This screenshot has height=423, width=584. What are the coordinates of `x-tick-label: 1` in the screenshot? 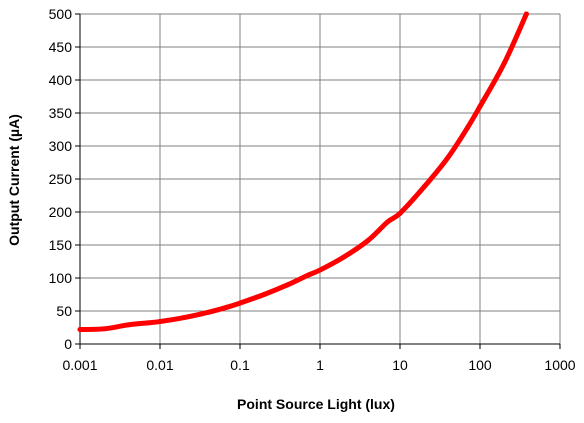 It's located at (320, 365).